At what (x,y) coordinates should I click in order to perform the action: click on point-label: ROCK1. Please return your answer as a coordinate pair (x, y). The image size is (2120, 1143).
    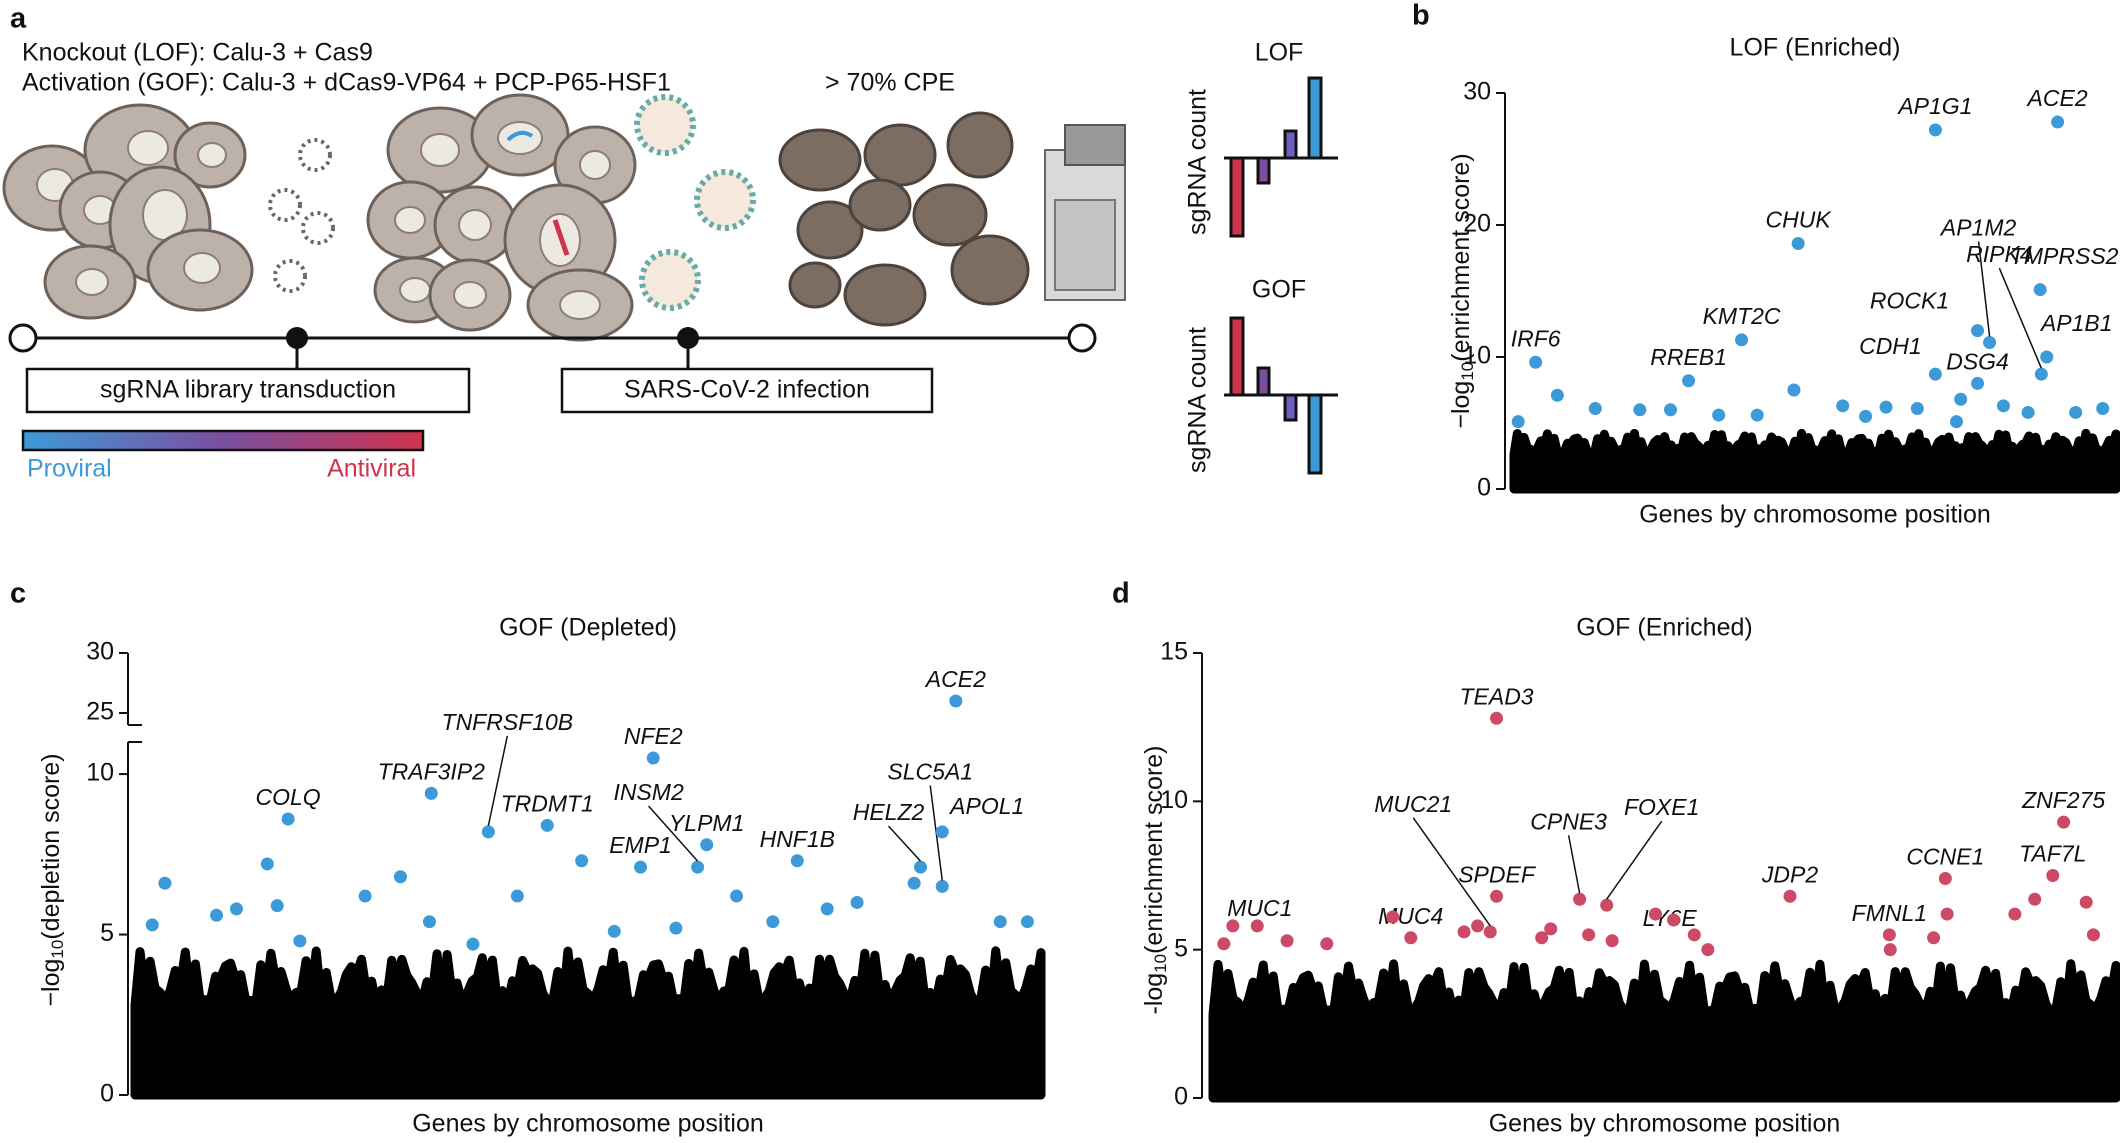
    Looking at the image, I should click on (1909, 301).